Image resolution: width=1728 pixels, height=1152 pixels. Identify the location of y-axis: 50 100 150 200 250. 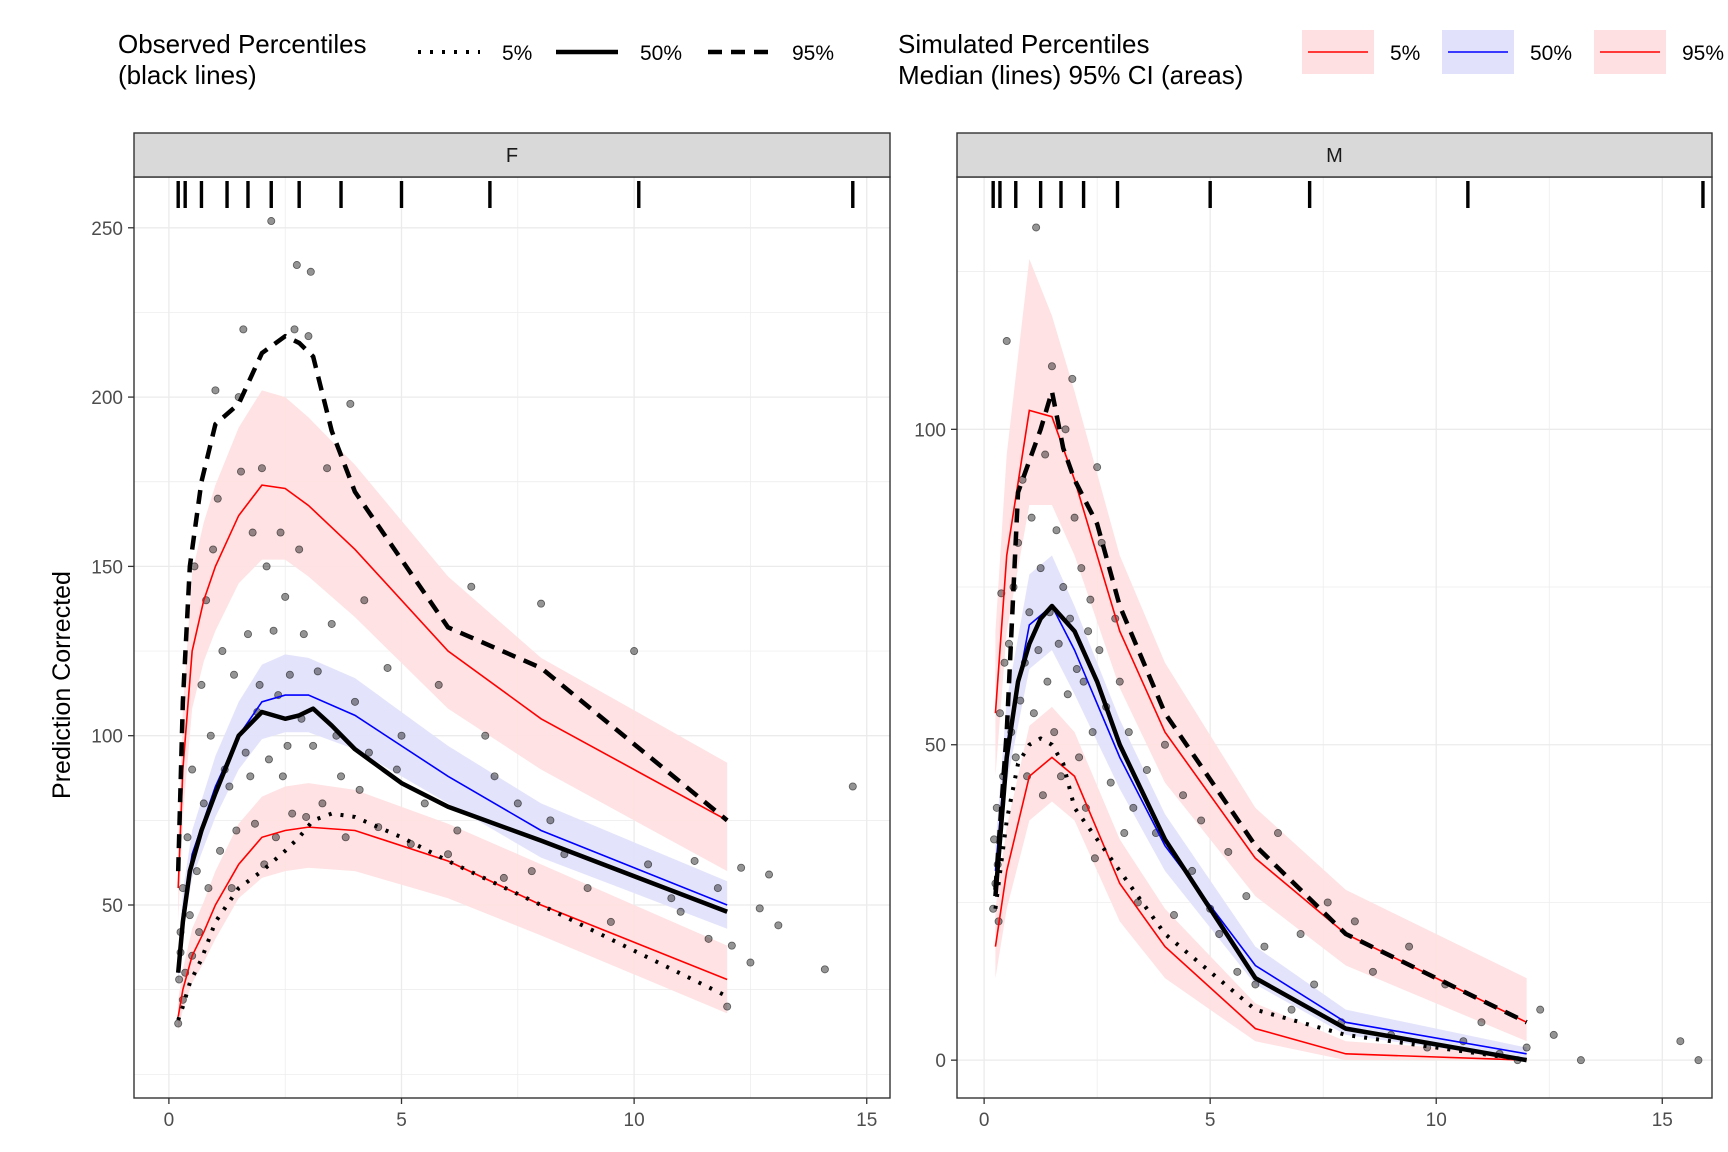
(112, 568).